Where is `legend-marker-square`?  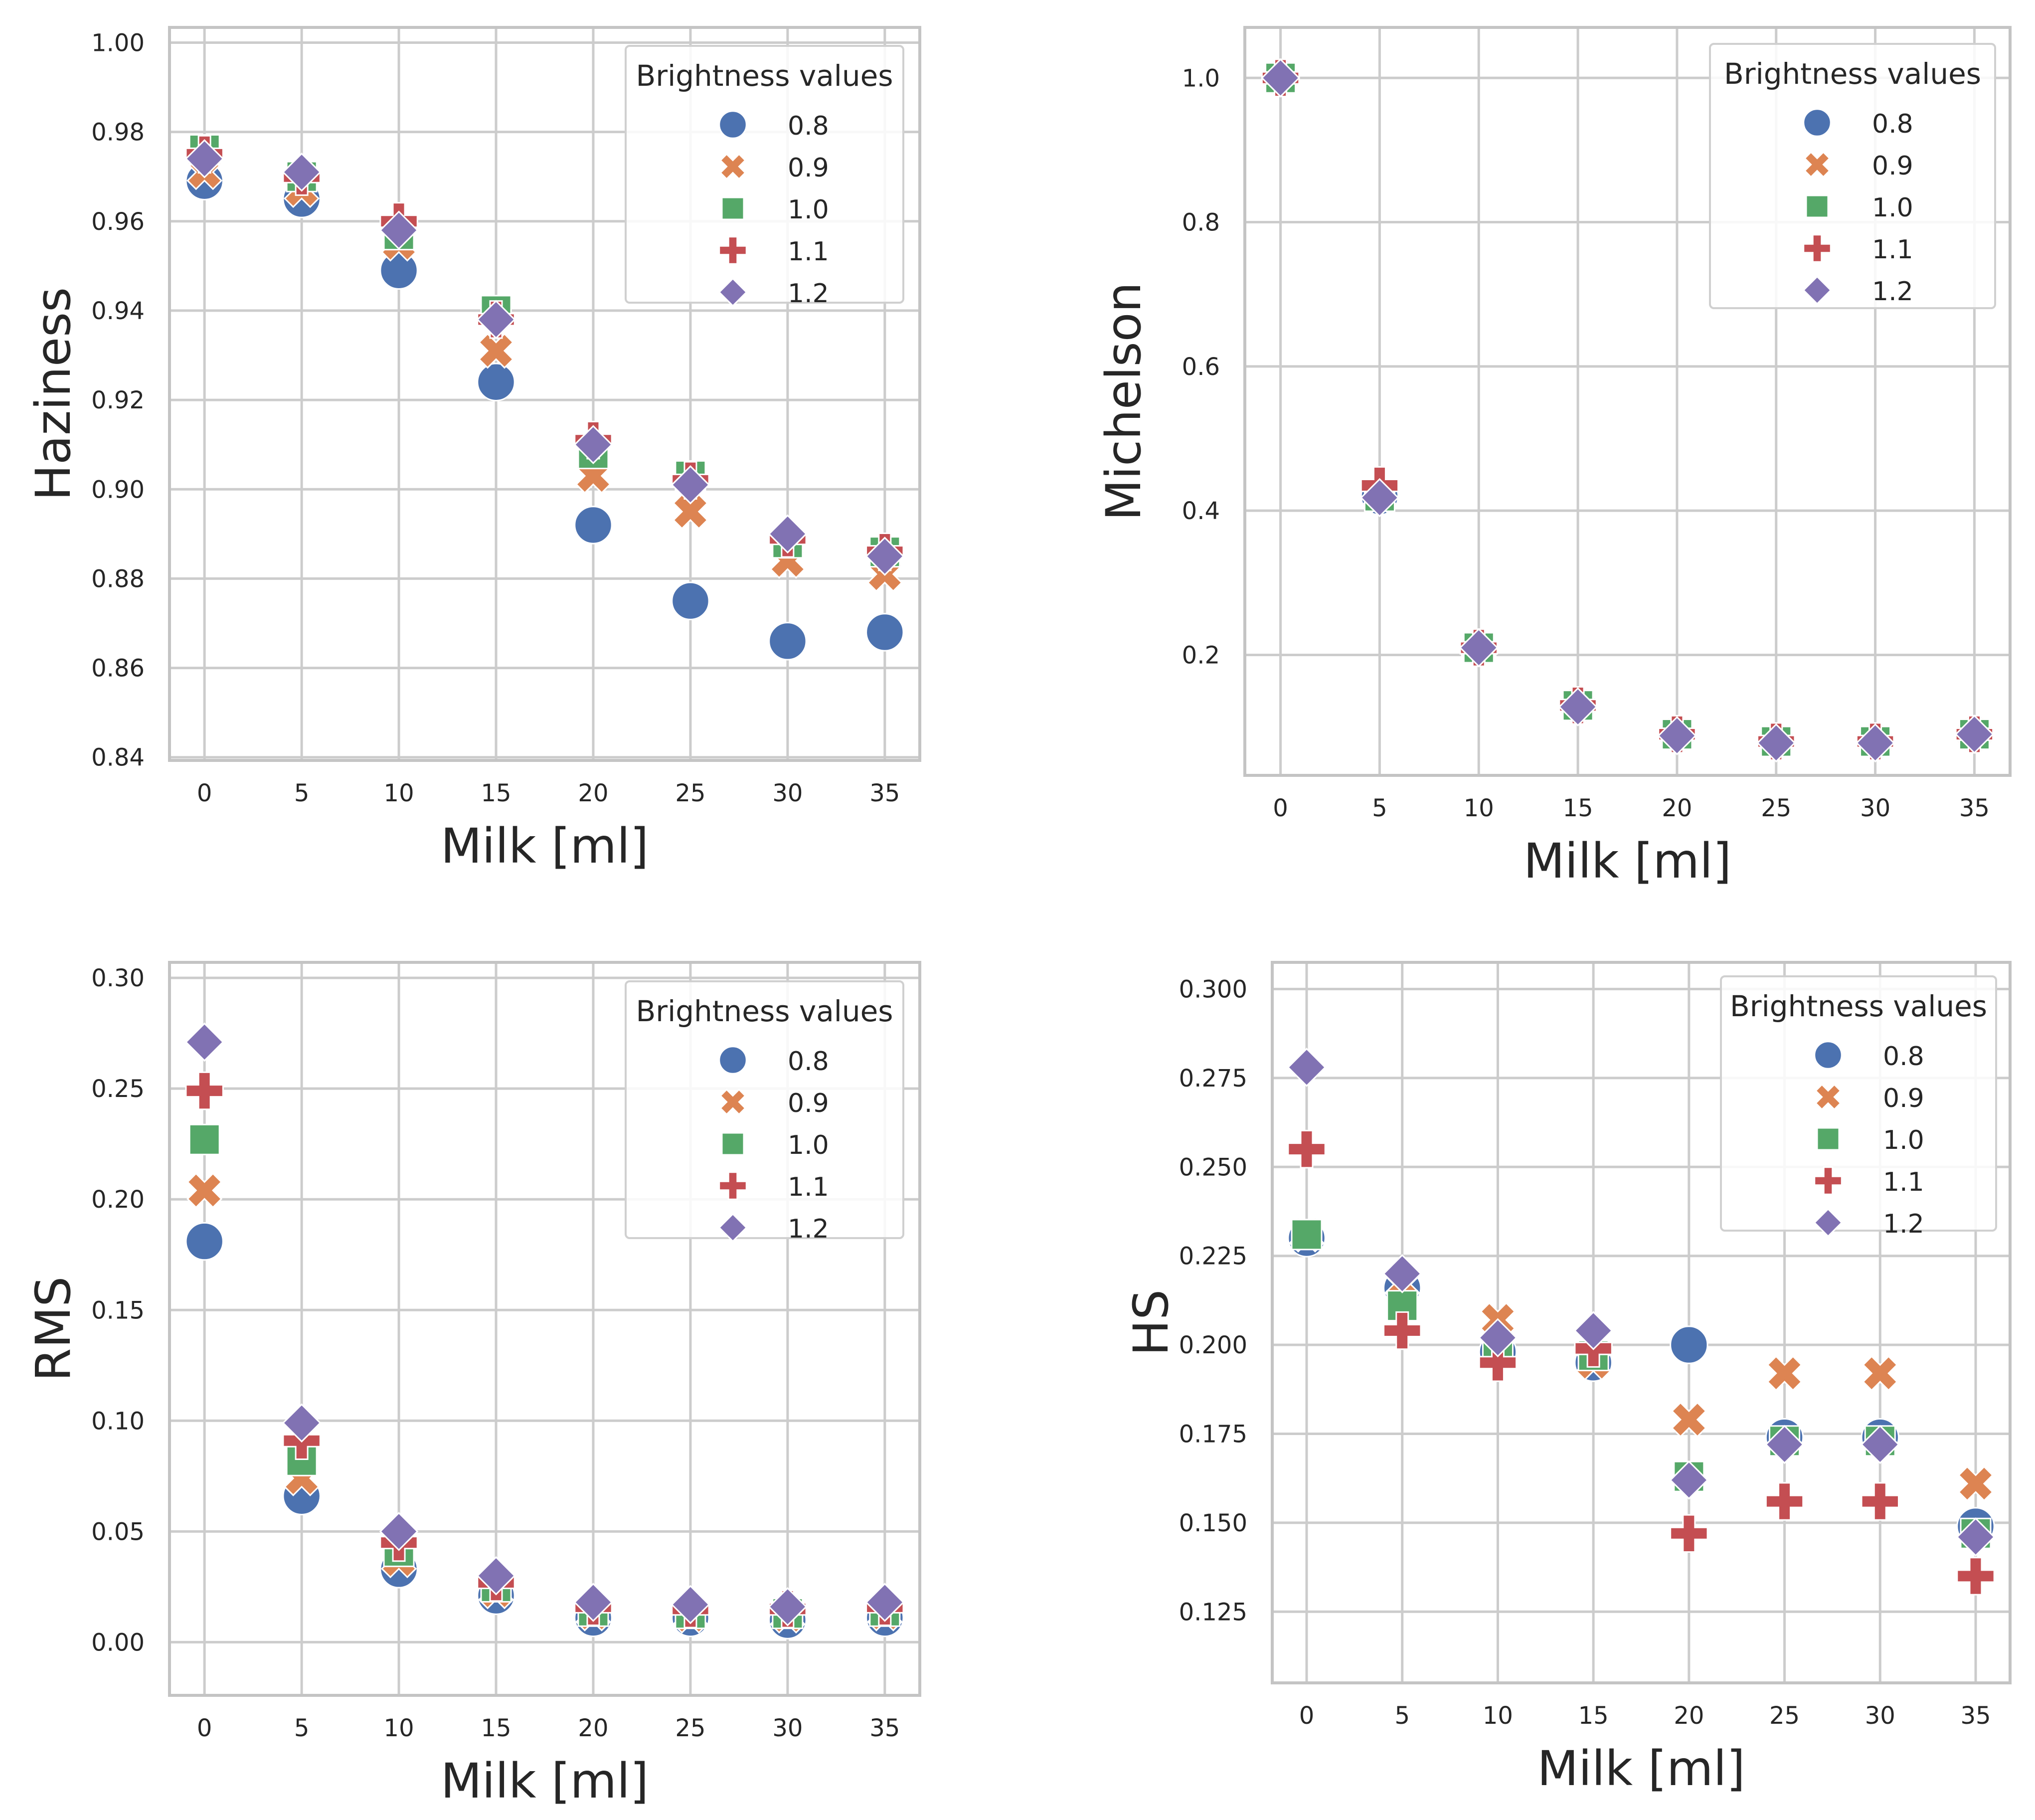
legend-marker-square is located at coordinates (733, 208).